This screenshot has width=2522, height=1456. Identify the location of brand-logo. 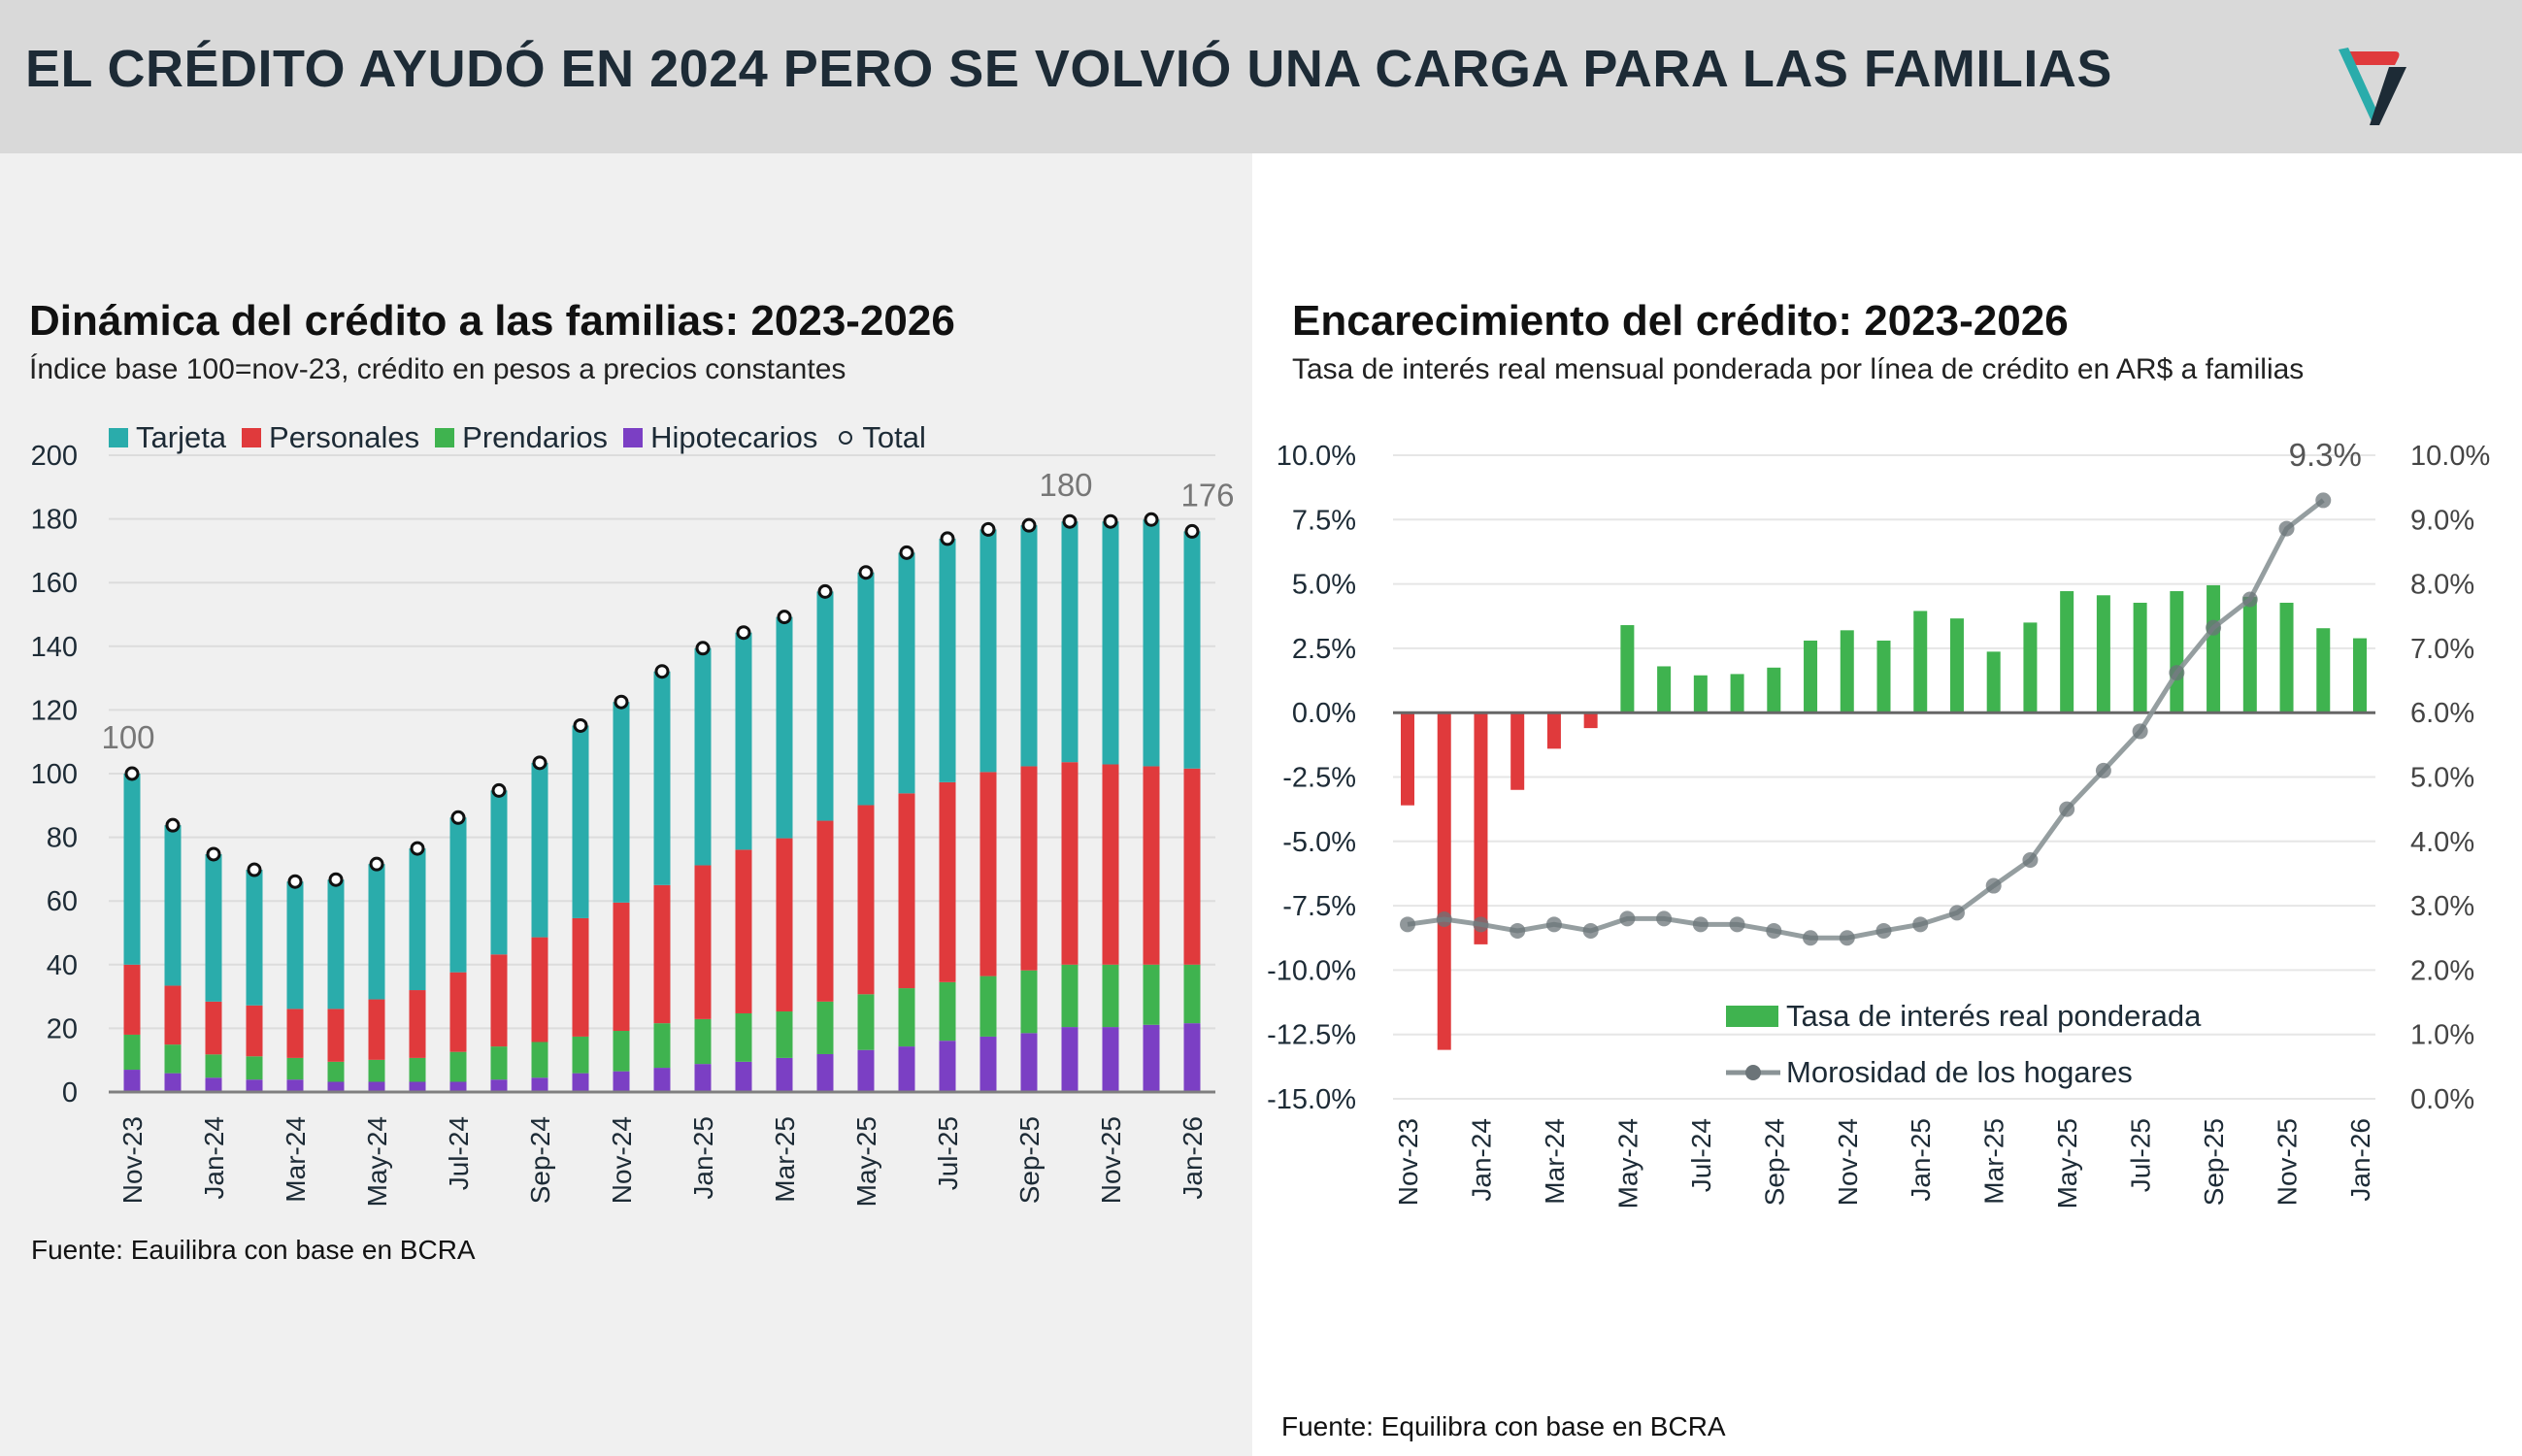
(2372, 86).